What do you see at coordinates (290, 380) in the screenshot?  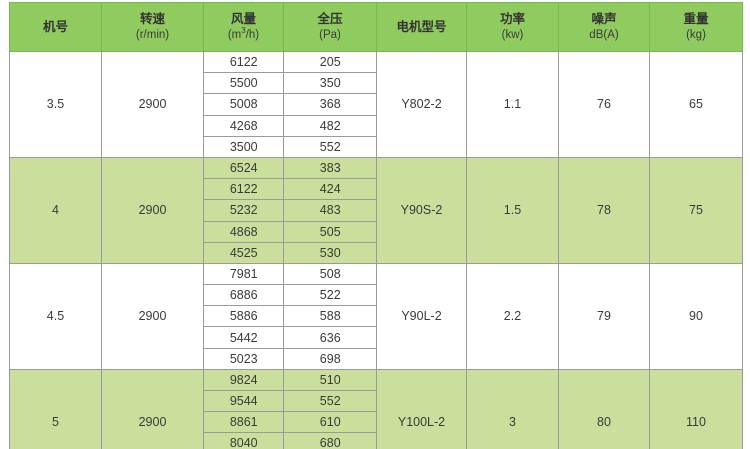 I see `operating-point-row: 9824 510` at bounding box center [290, 380].